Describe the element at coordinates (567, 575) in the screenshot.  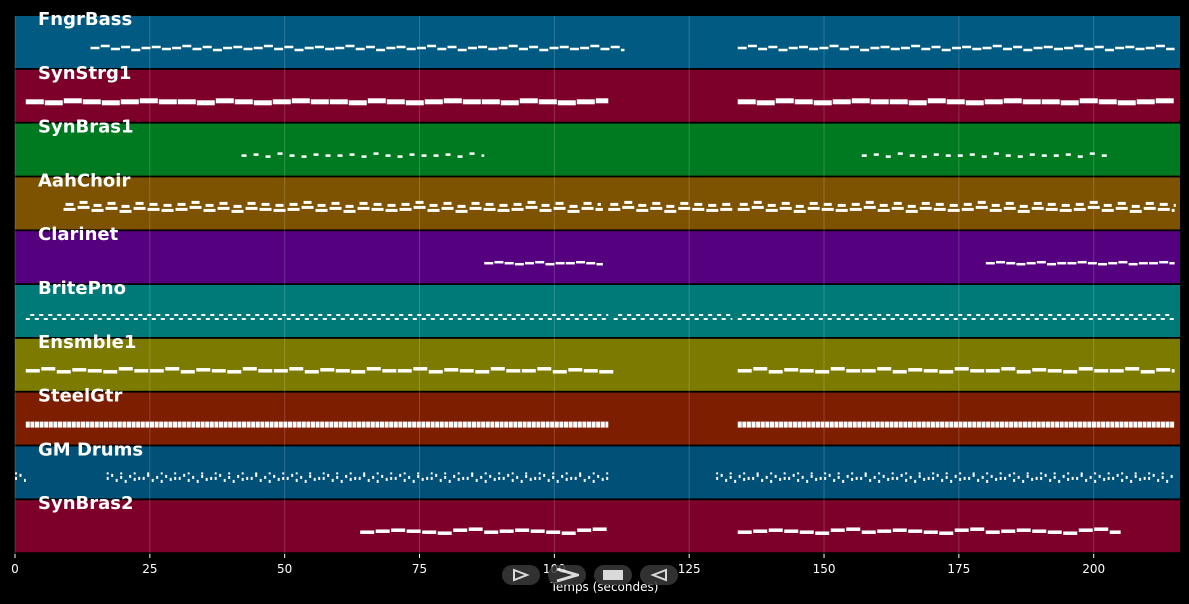
I see `forward-button` at that location.